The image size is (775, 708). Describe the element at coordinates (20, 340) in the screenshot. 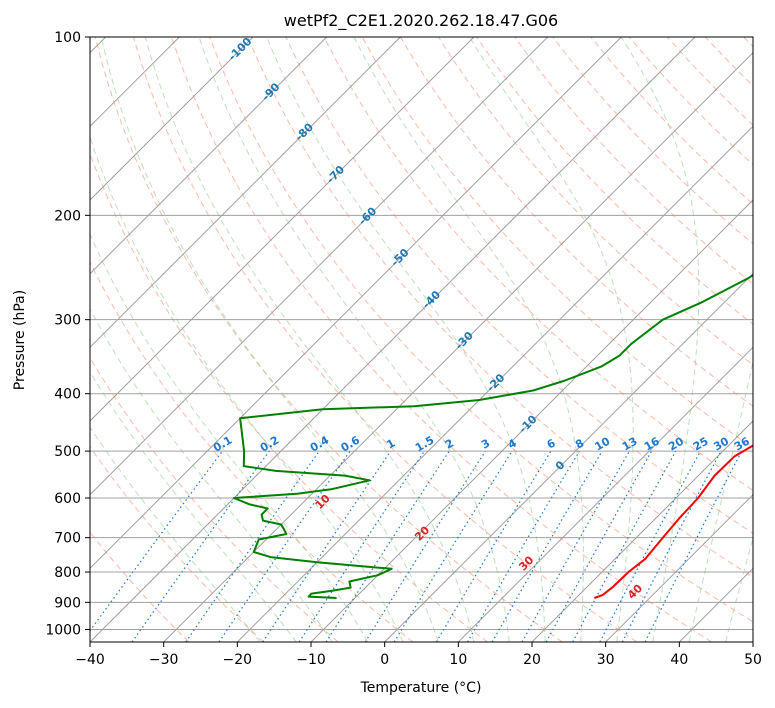

I see `y-axis-label: Pressure (hPa)` at that location.